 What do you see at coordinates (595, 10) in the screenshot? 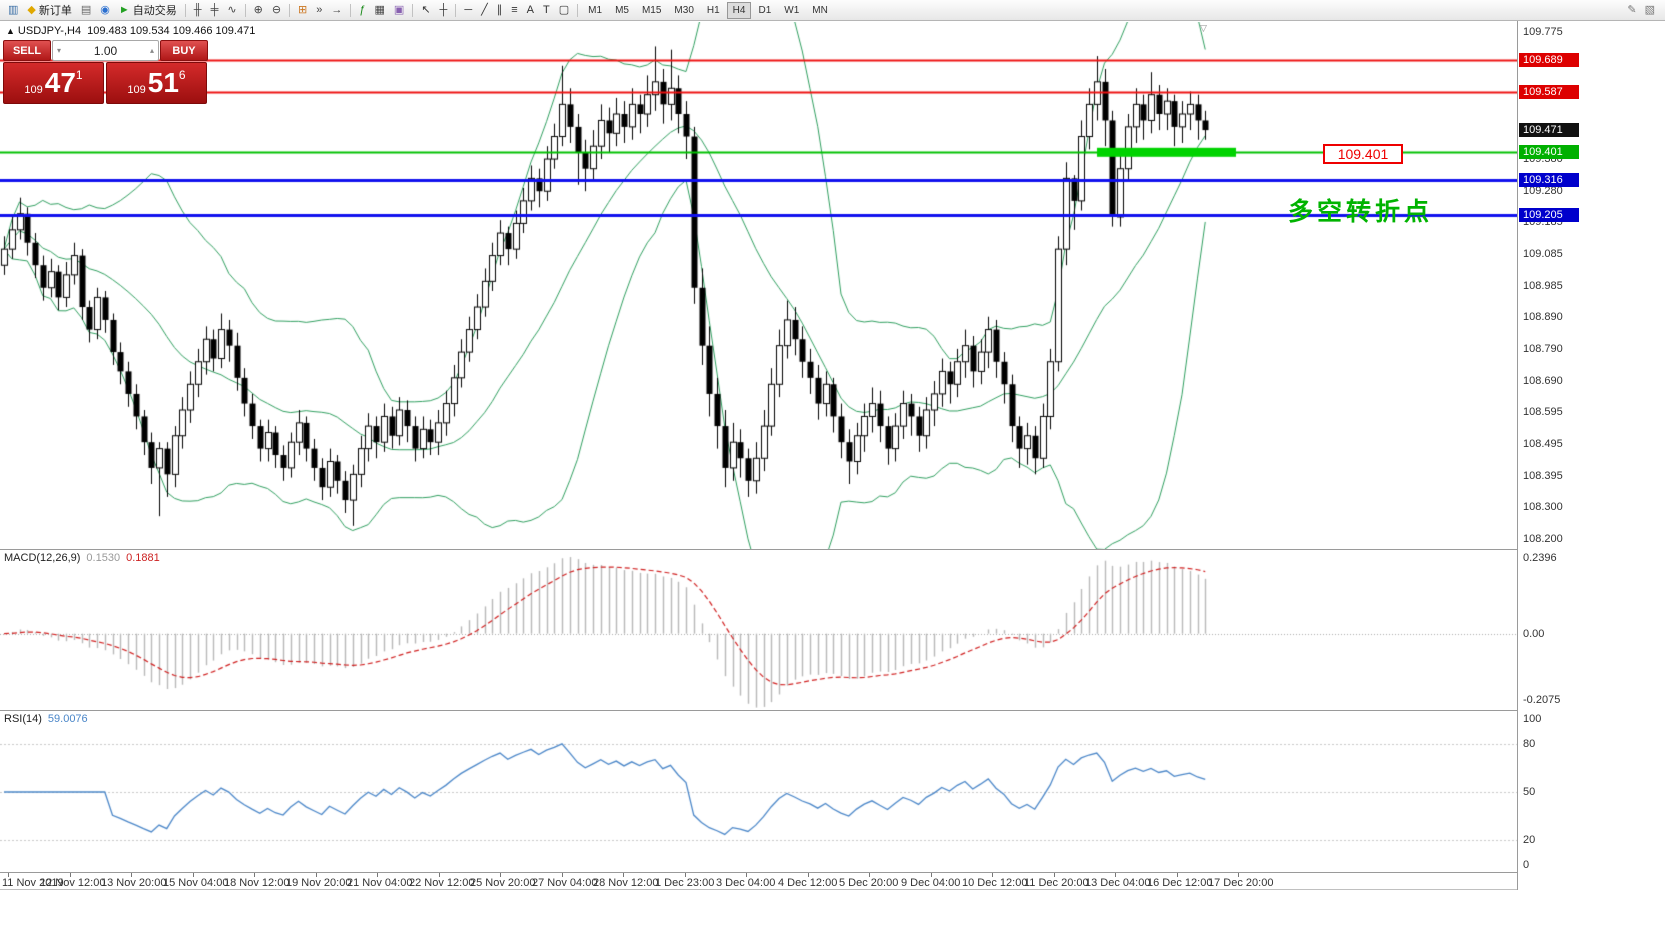
I see `timeframe-m1-button: M1` at bounding box center [595, 10].